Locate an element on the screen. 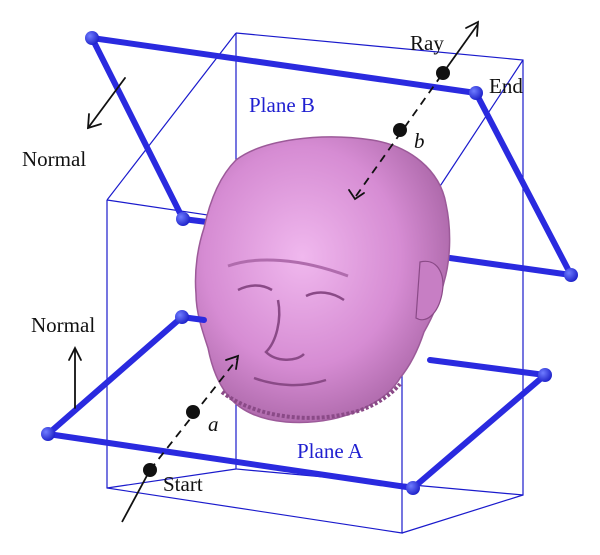 The height and width of the screenshot is (555, 600). normal-arrow-top is located at coordinates (106, 103).